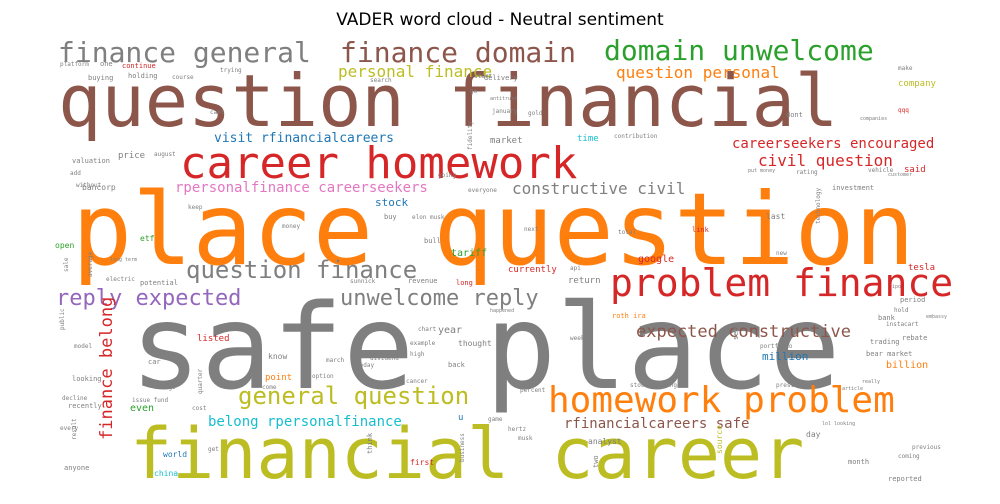 This screenshot has height=504, width=1000. What do you see at coordinates (166, 473) in the screenshot?
I see `word-china: china` at bounding box center [166, 473].